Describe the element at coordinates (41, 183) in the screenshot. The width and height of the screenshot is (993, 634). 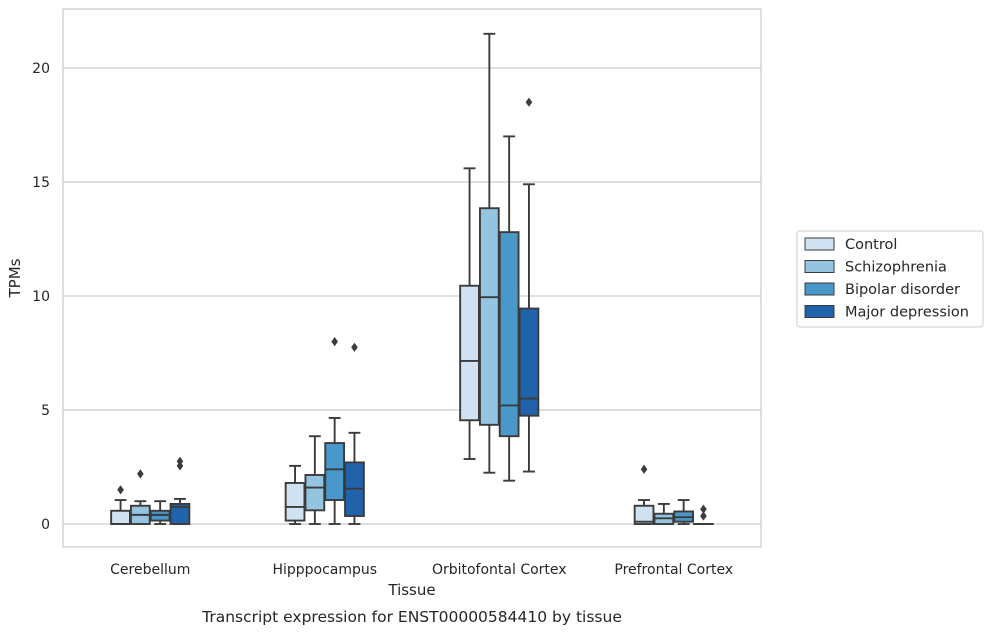
I see `y-tick-label: 15` at that location.